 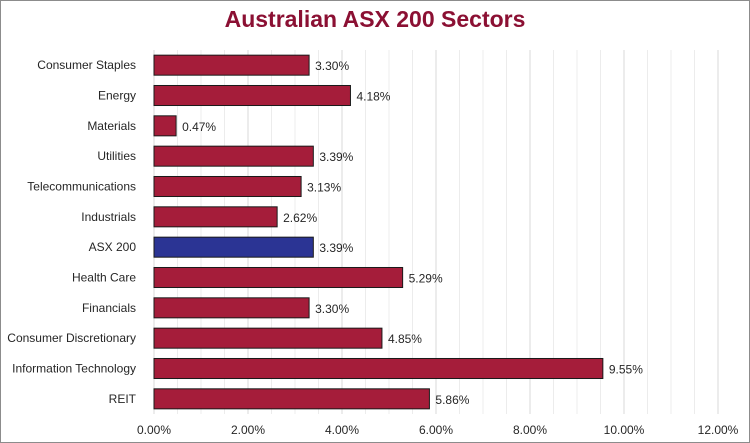 What do you see at coordinates (291, 399) in the screenshot?
I see `bar-reit` at bounding box center [291, 399].